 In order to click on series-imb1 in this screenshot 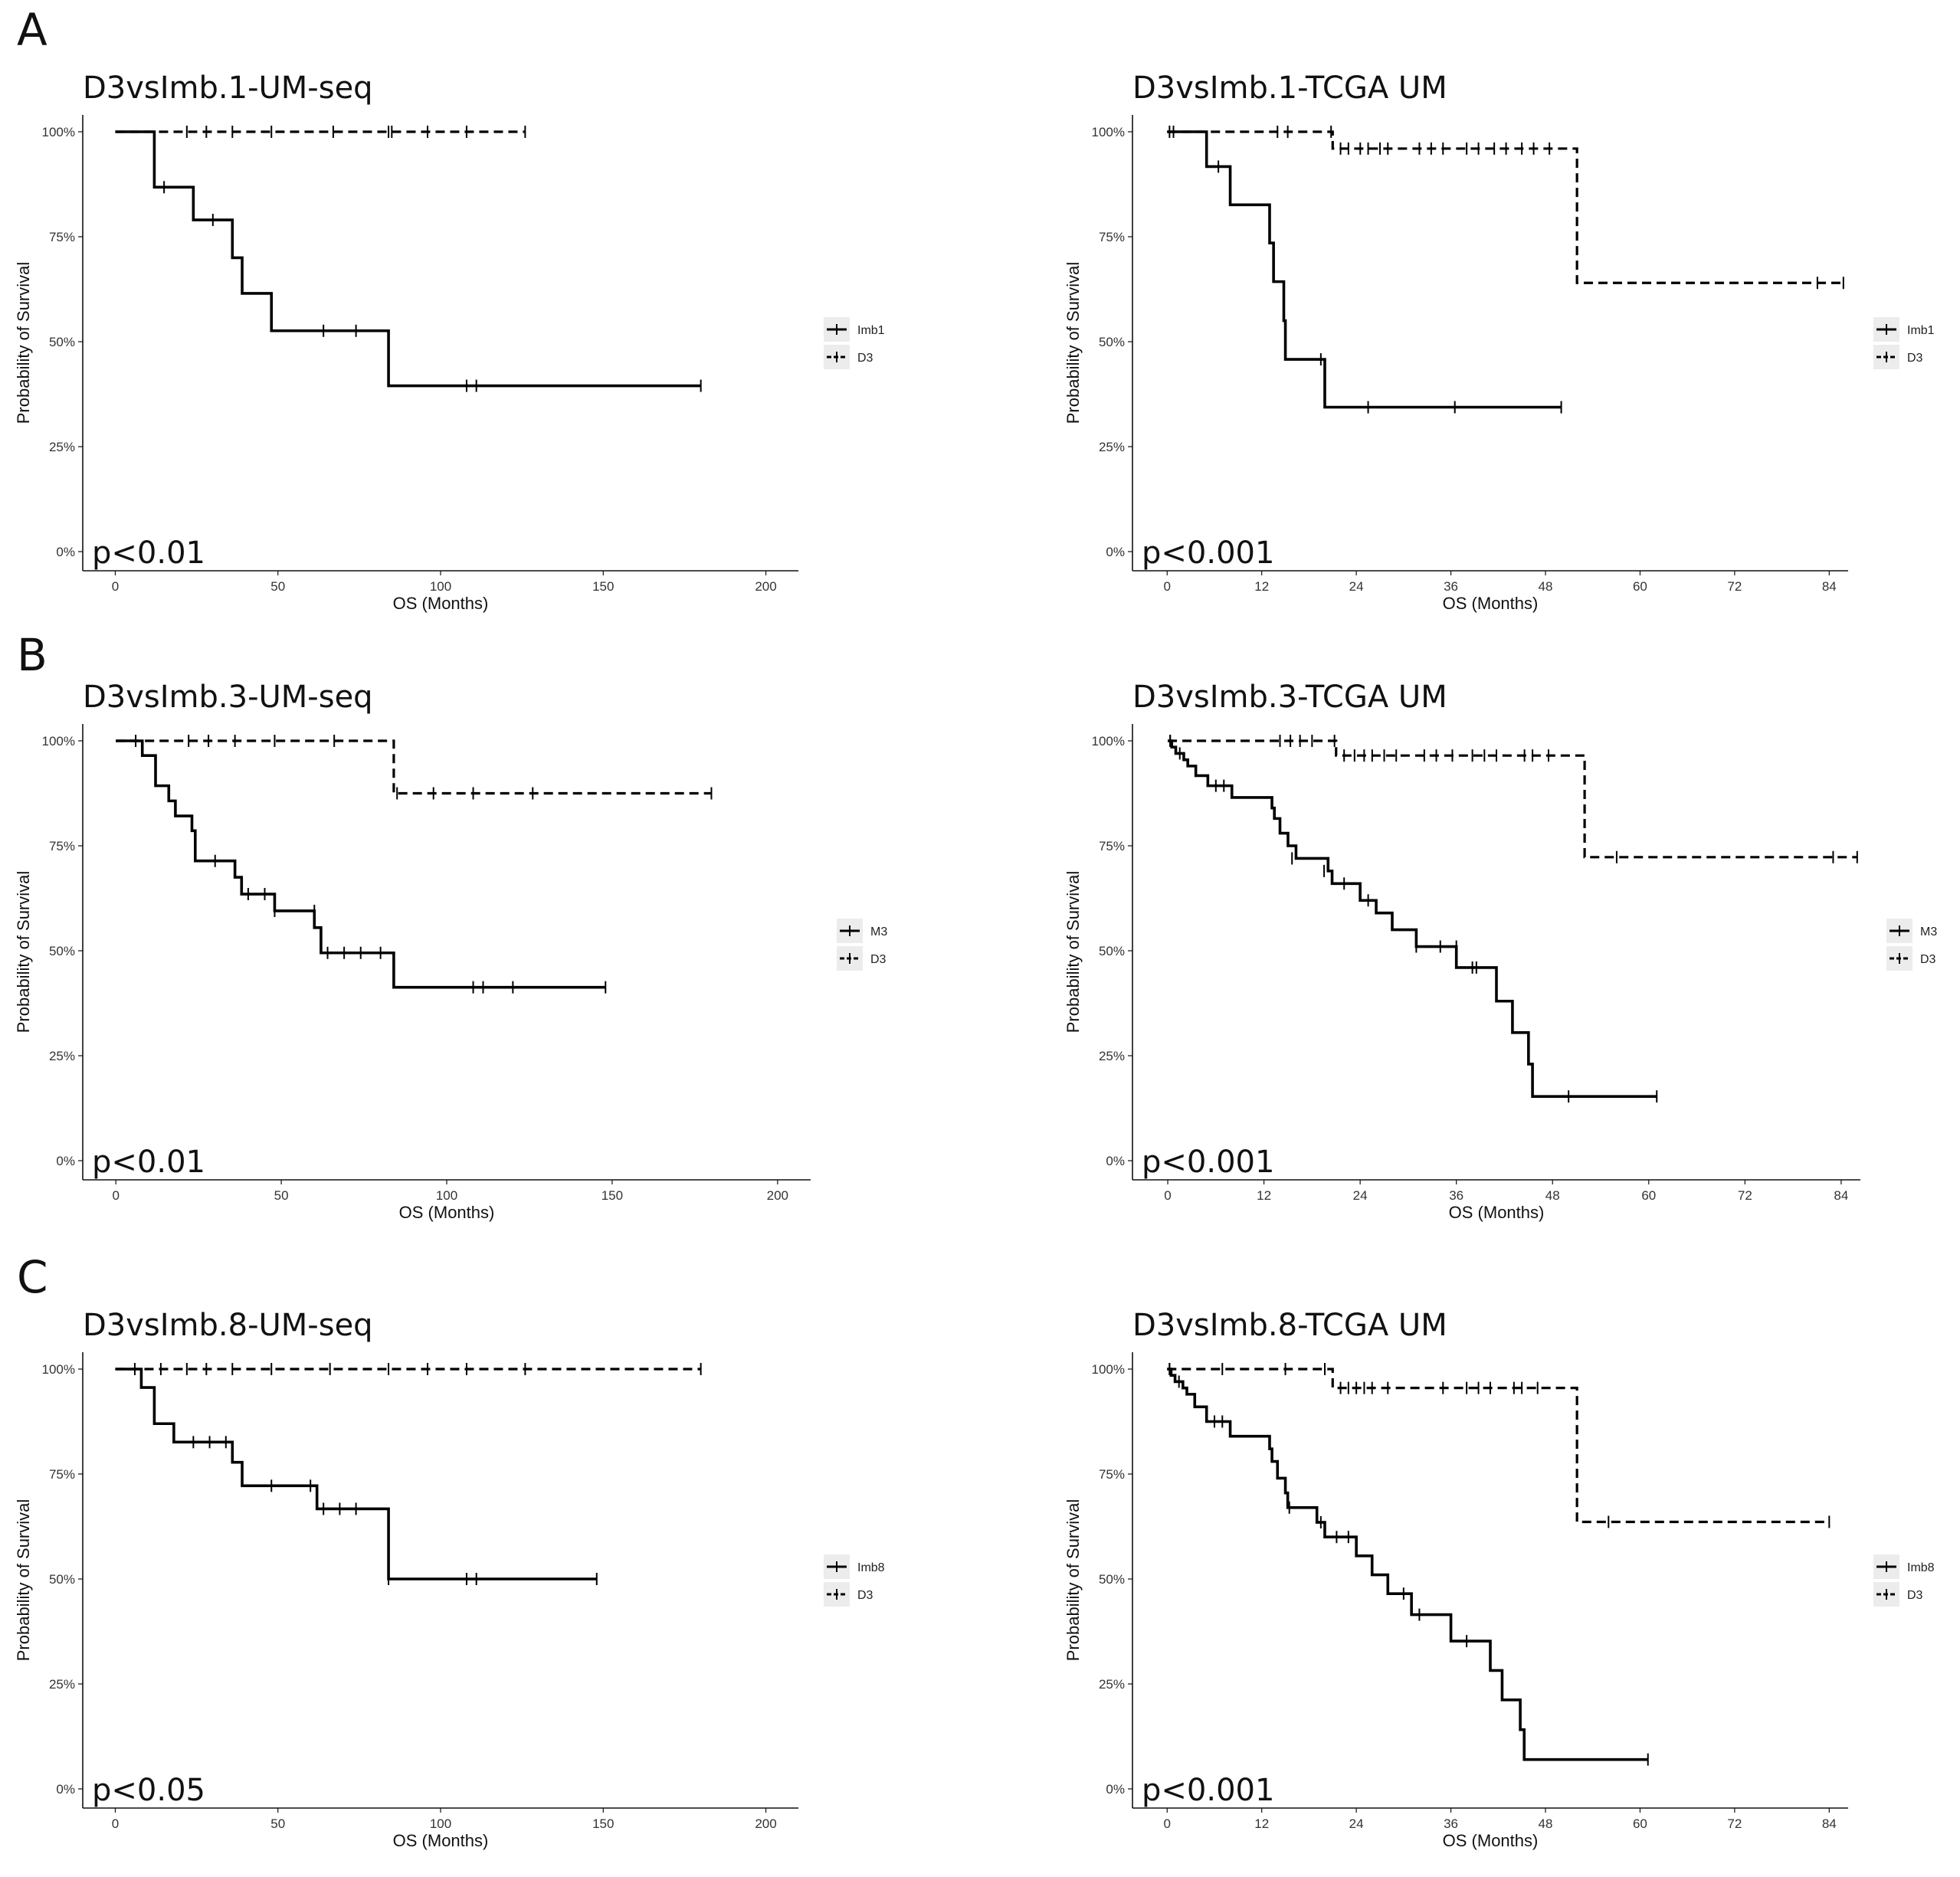, I will do `click(408, 261)`.